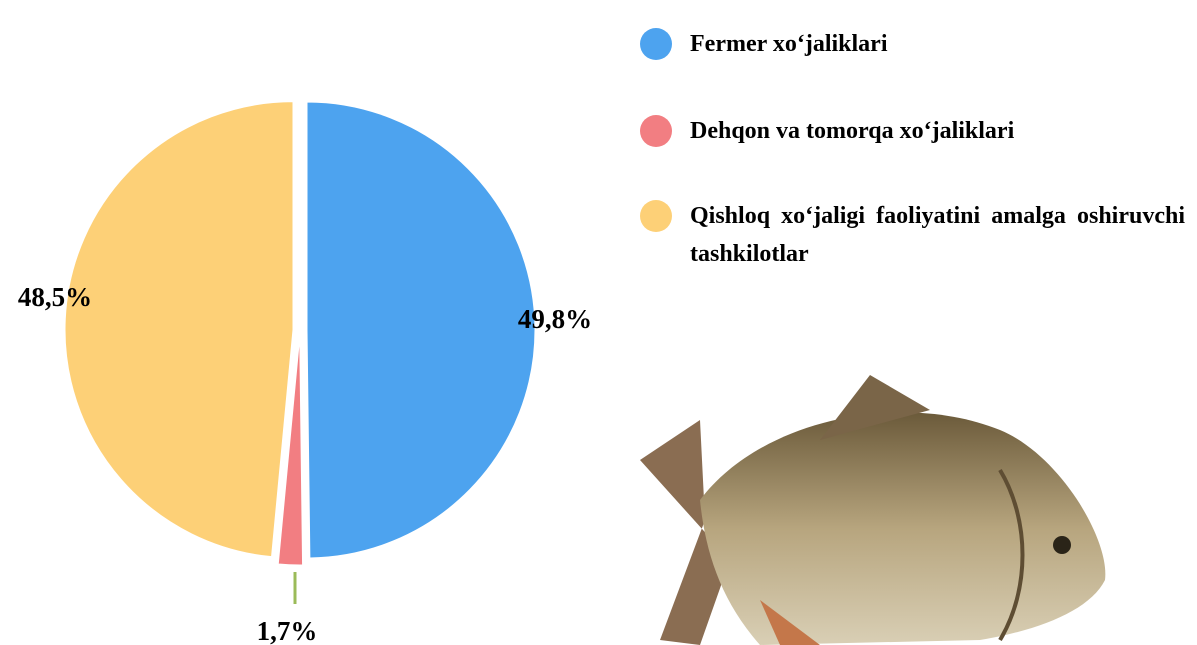 The image size is (1197, 645). I want to click on data-label: 49,8%, so click(555, 319).